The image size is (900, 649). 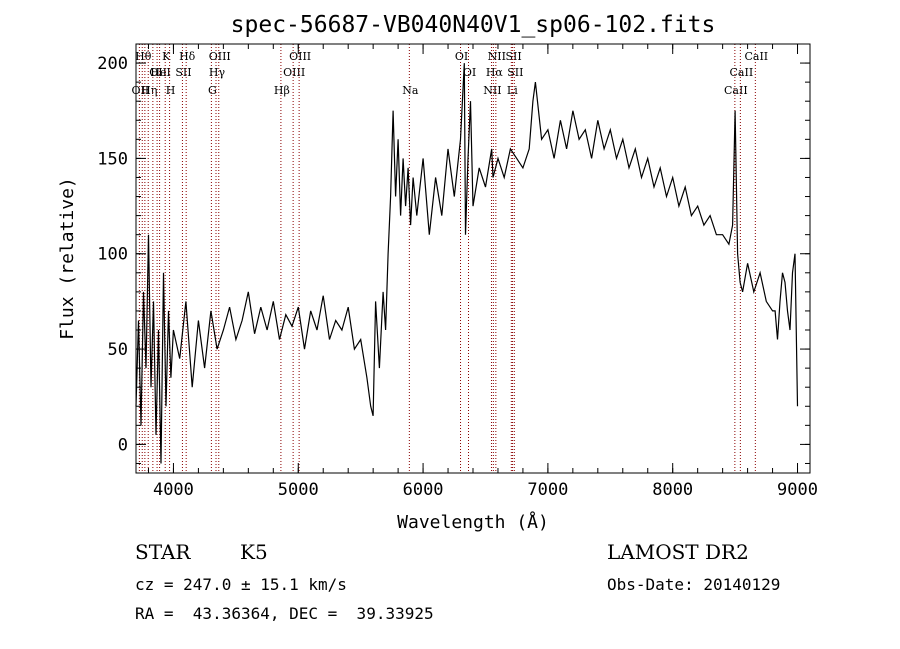 I want to click on object-subclass: K5, so click(x=254, y=552).